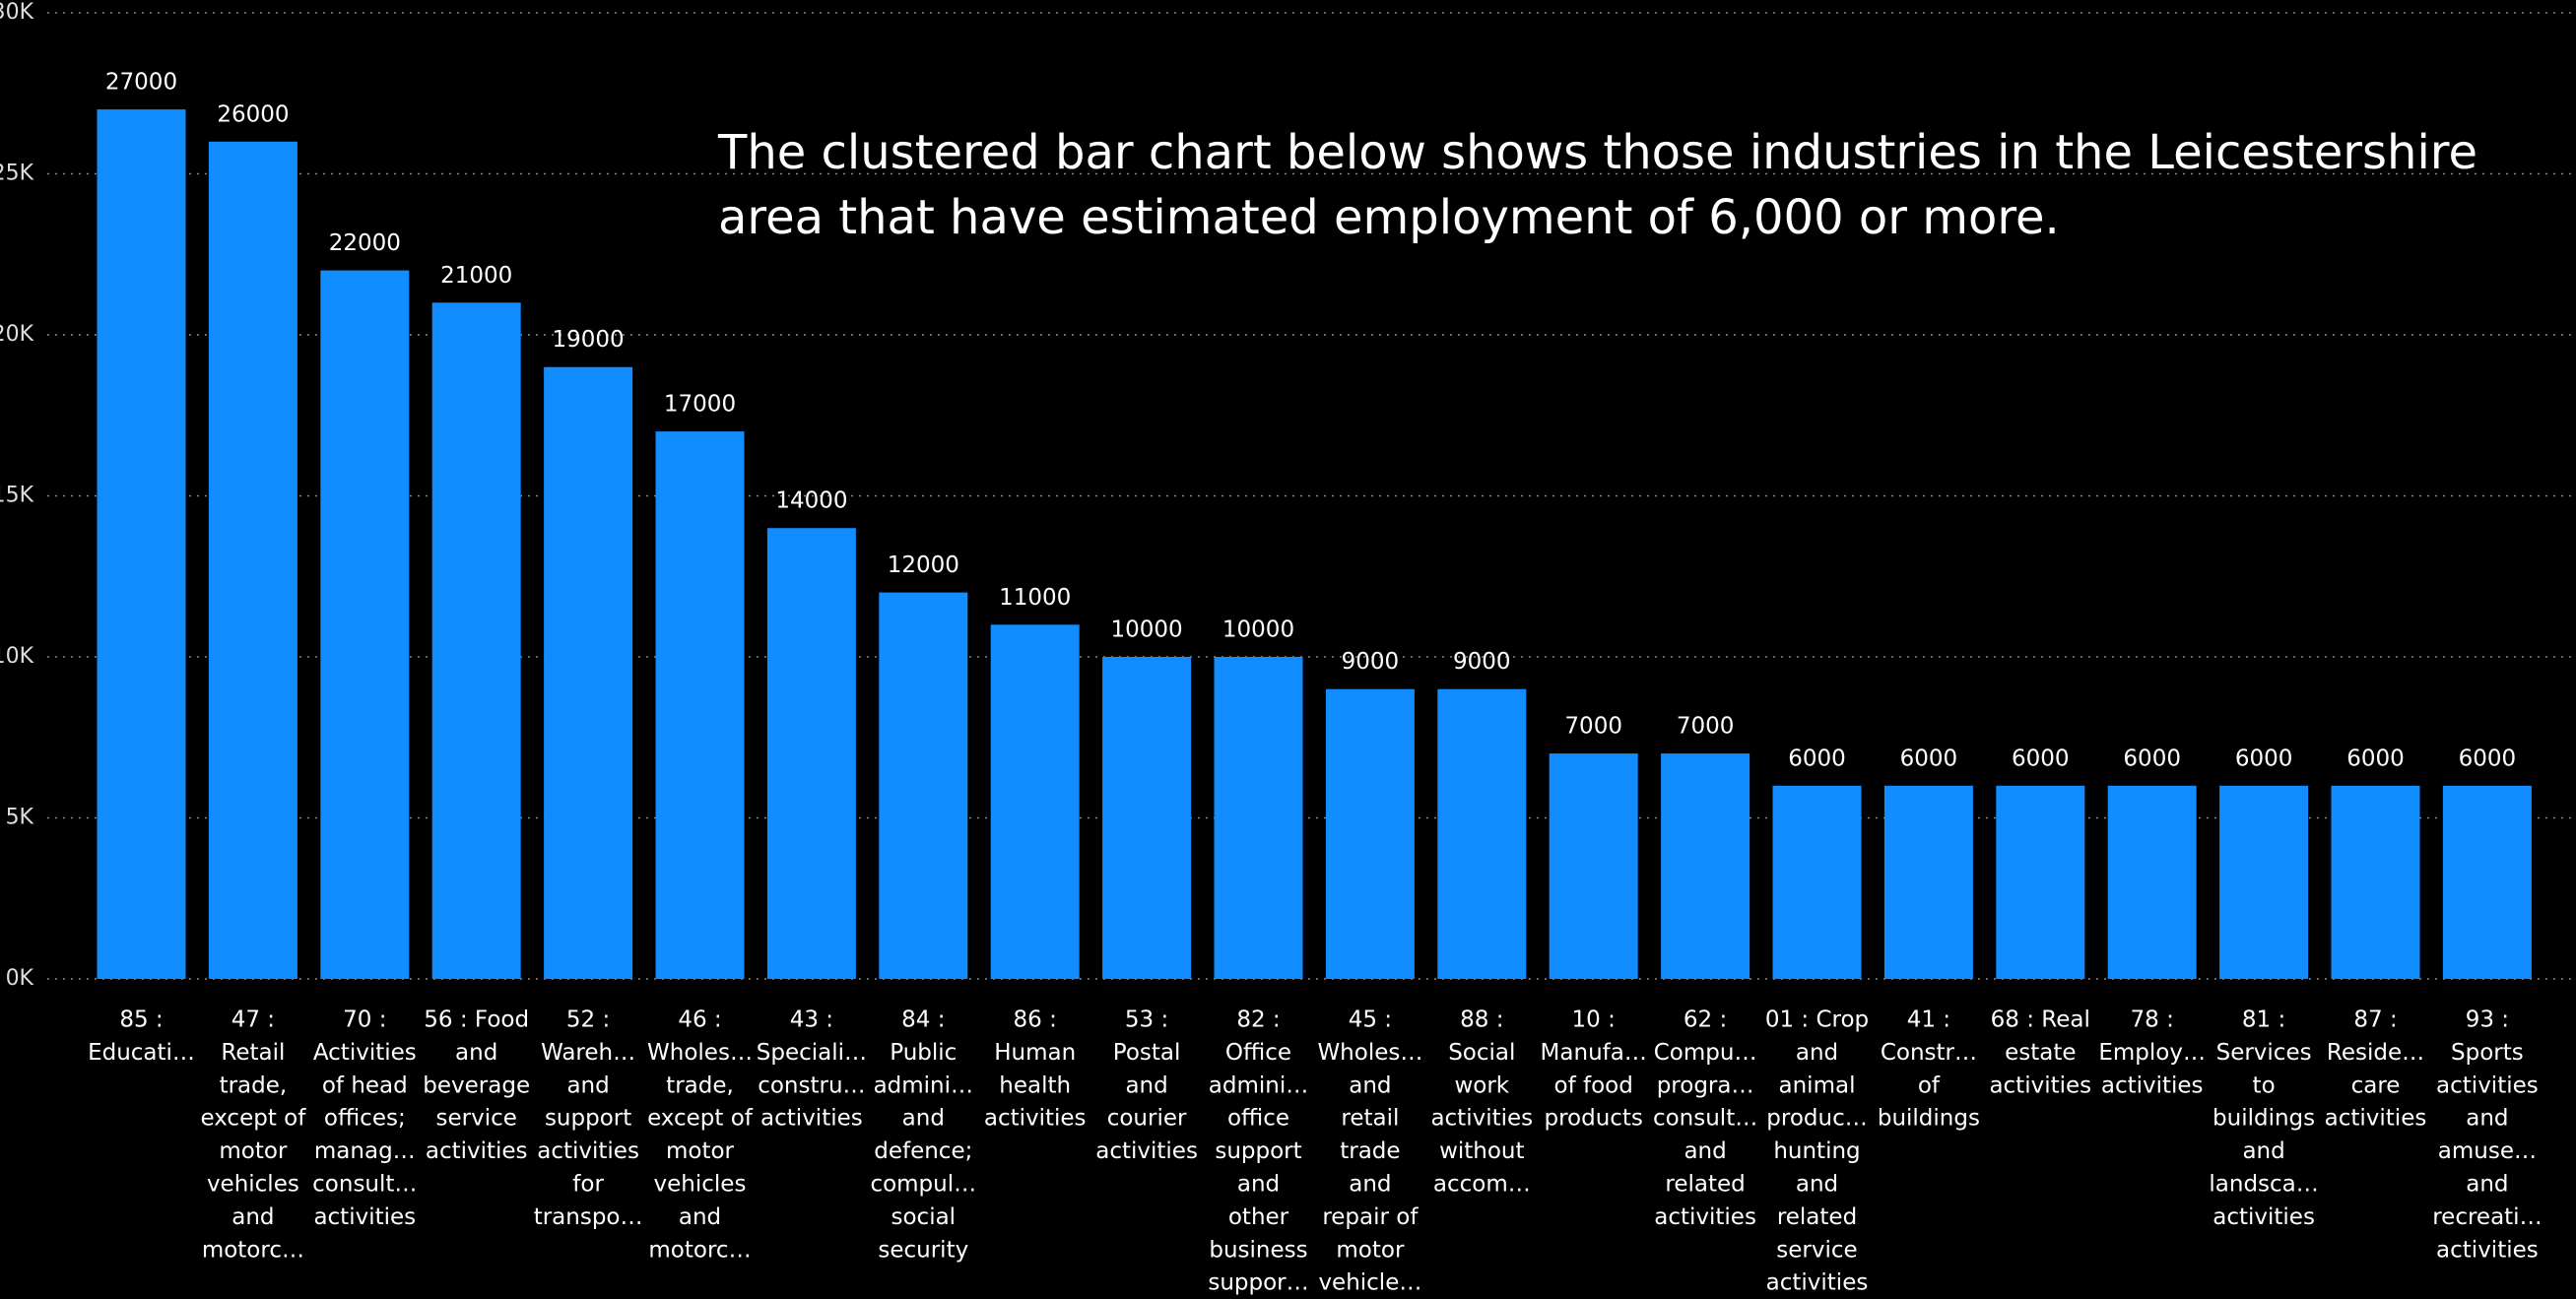 The image size is (2576, 1299). What do you see at coordinates (1705, 1185) in the screenshot?
I see `x-tick-label: related` at bounding box center [1705, 1185].